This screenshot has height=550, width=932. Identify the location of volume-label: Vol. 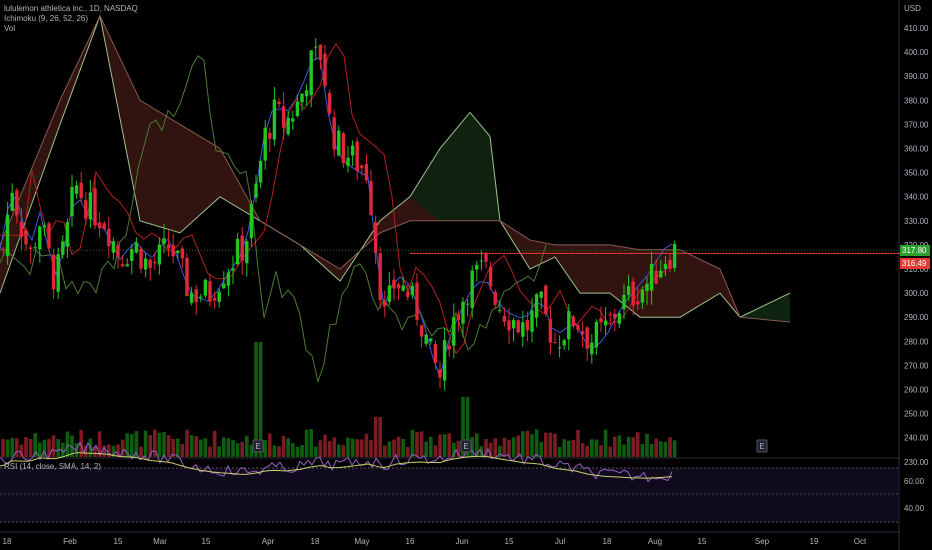
(10, 28).